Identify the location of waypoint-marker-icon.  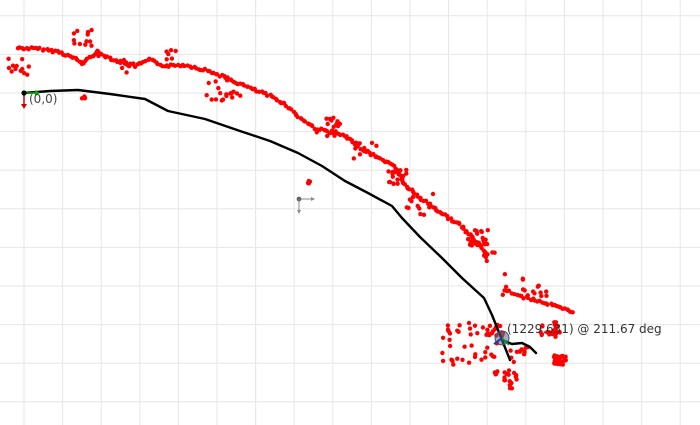
(305, 205).